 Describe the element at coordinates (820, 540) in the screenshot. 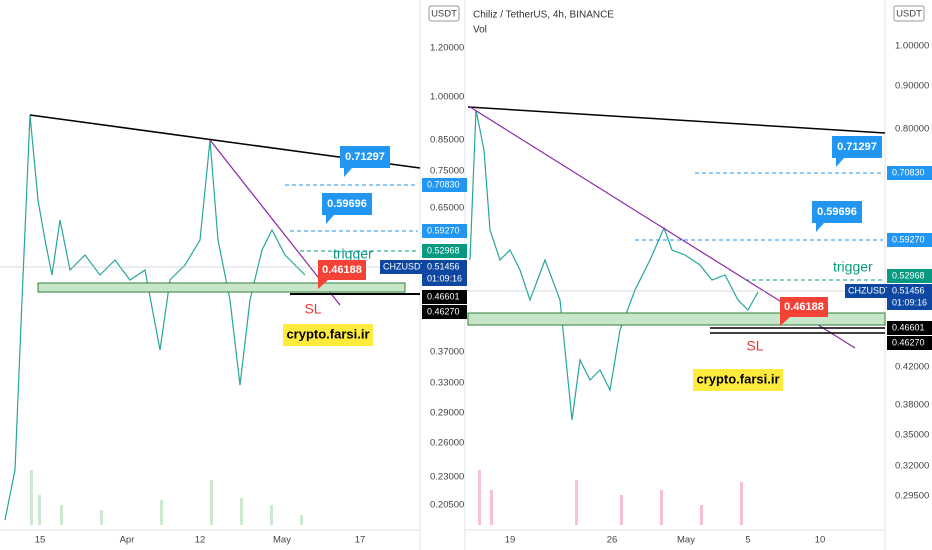

I see `time-tick: 10` at that location.